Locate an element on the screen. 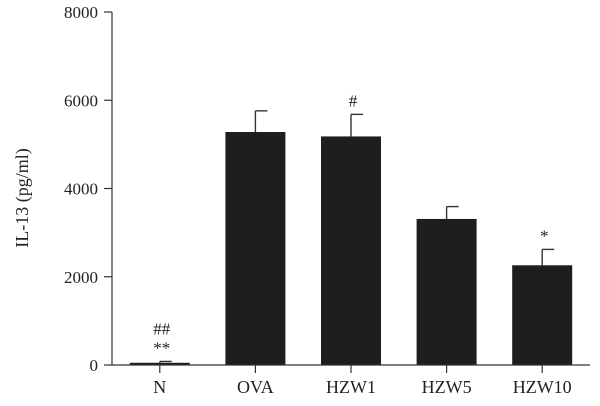 The image size is (600, 406). y-axis: 0 2000 4000 6000 8000 is located at coordinates (88, 189).